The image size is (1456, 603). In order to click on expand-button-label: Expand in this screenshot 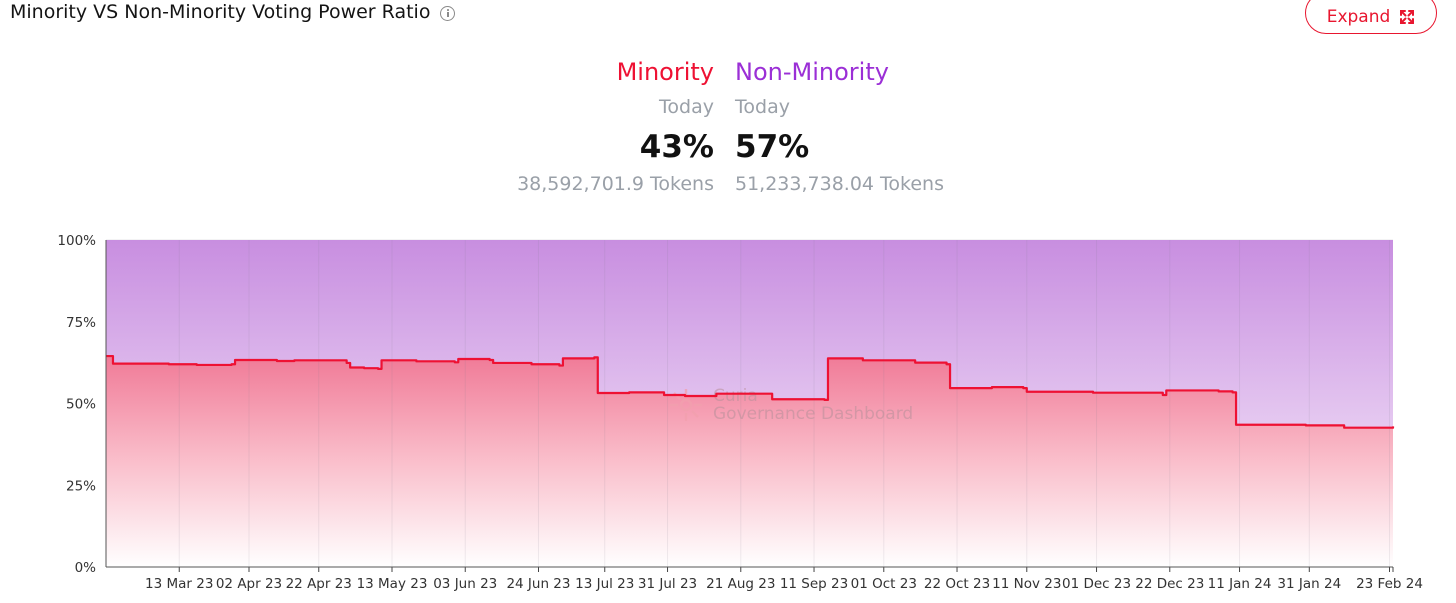, I will do `click(1358, 17)`.